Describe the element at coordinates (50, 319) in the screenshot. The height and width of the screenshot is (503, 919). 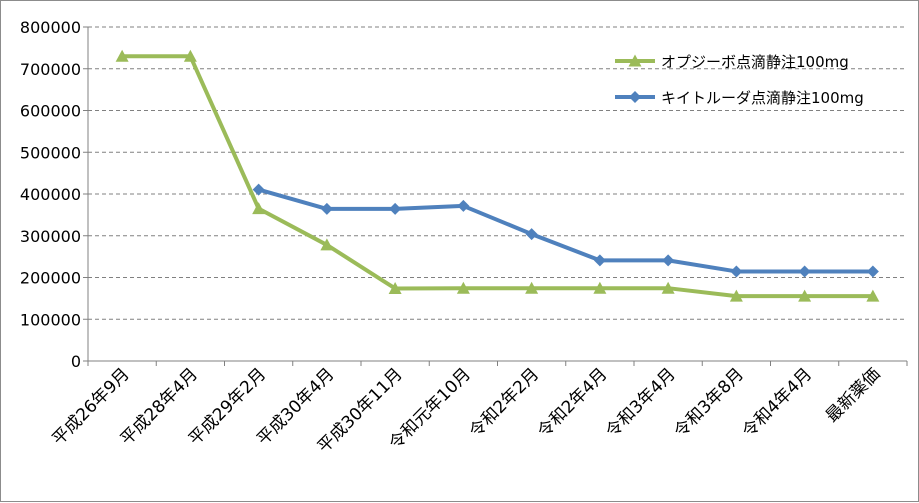
I see `y-tick-label: 100000` at that location.